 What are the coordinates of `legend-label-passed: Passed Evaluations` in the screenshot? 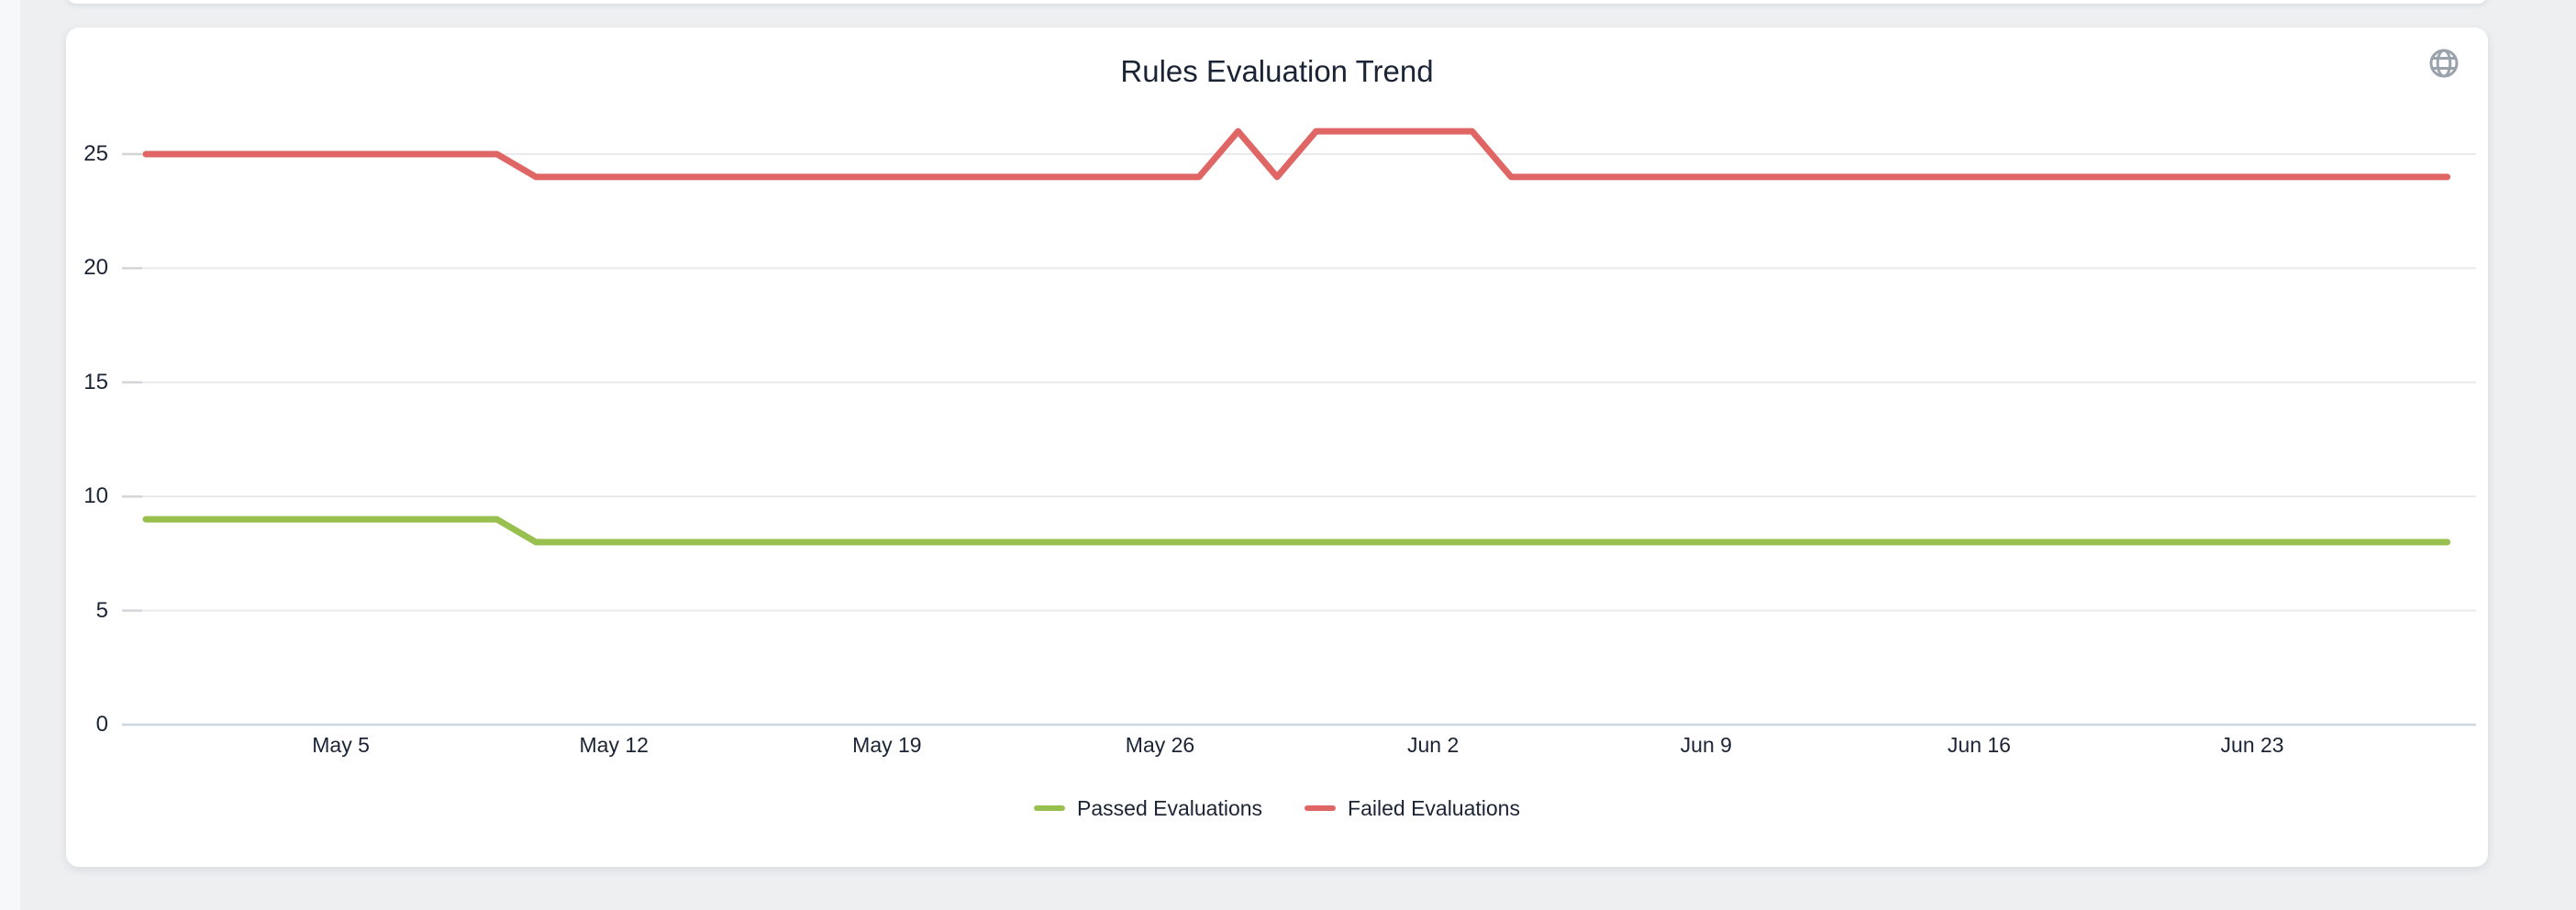 It's located at (1170, 807).